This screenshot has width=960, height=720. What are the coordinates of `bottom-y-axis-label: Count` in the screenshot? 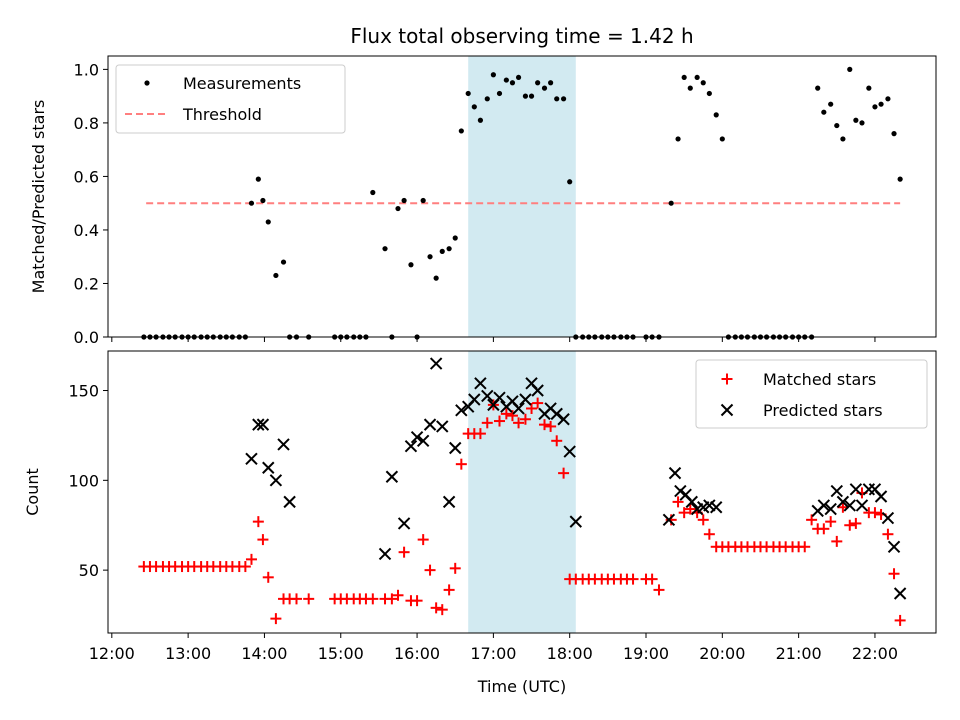 It's located at (32, 492).